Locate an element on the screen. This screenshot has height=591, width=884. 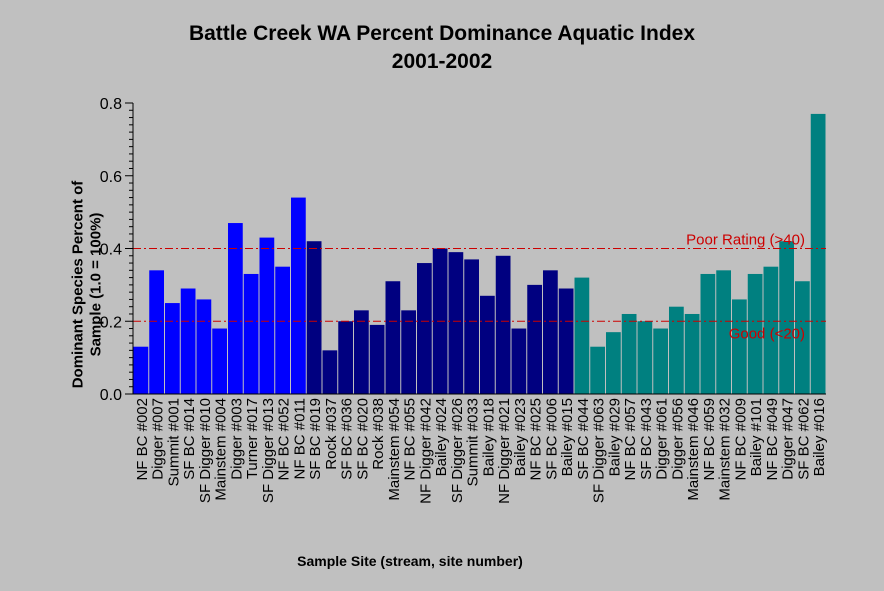
x-tick-label: NF BC #025 is located at coordinates (536, 439).